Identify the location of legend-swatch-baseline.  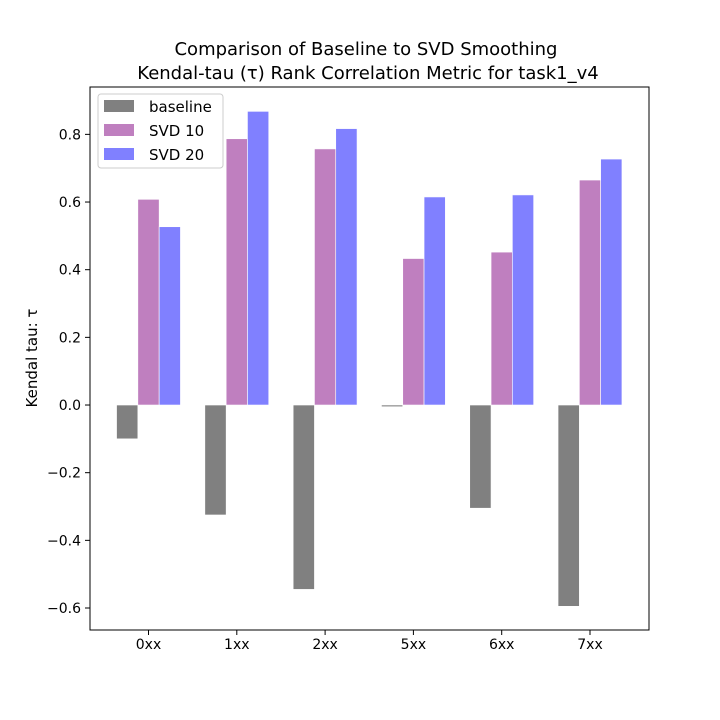
(119, 106).